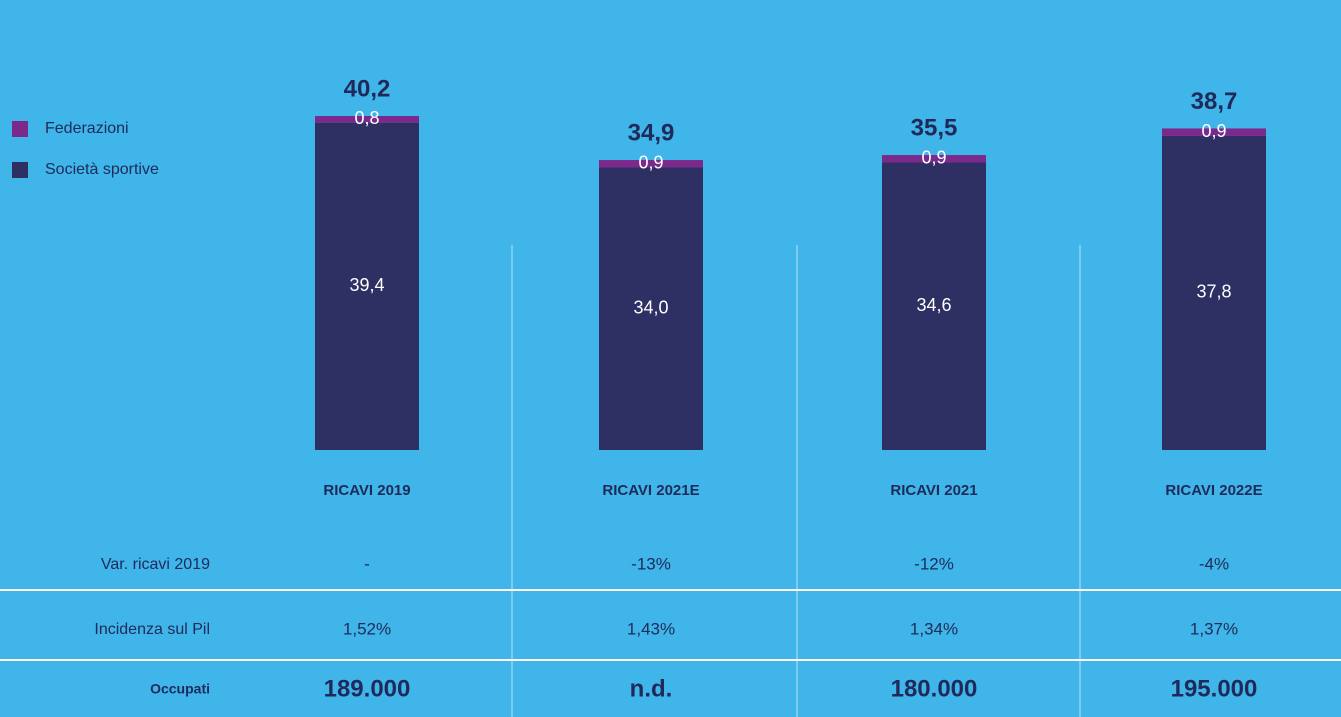 The image size is (1341, 717). Describe the element at coordinates (87, 128) in the screenshot. I see `legend-label: Federazioni` at that location.